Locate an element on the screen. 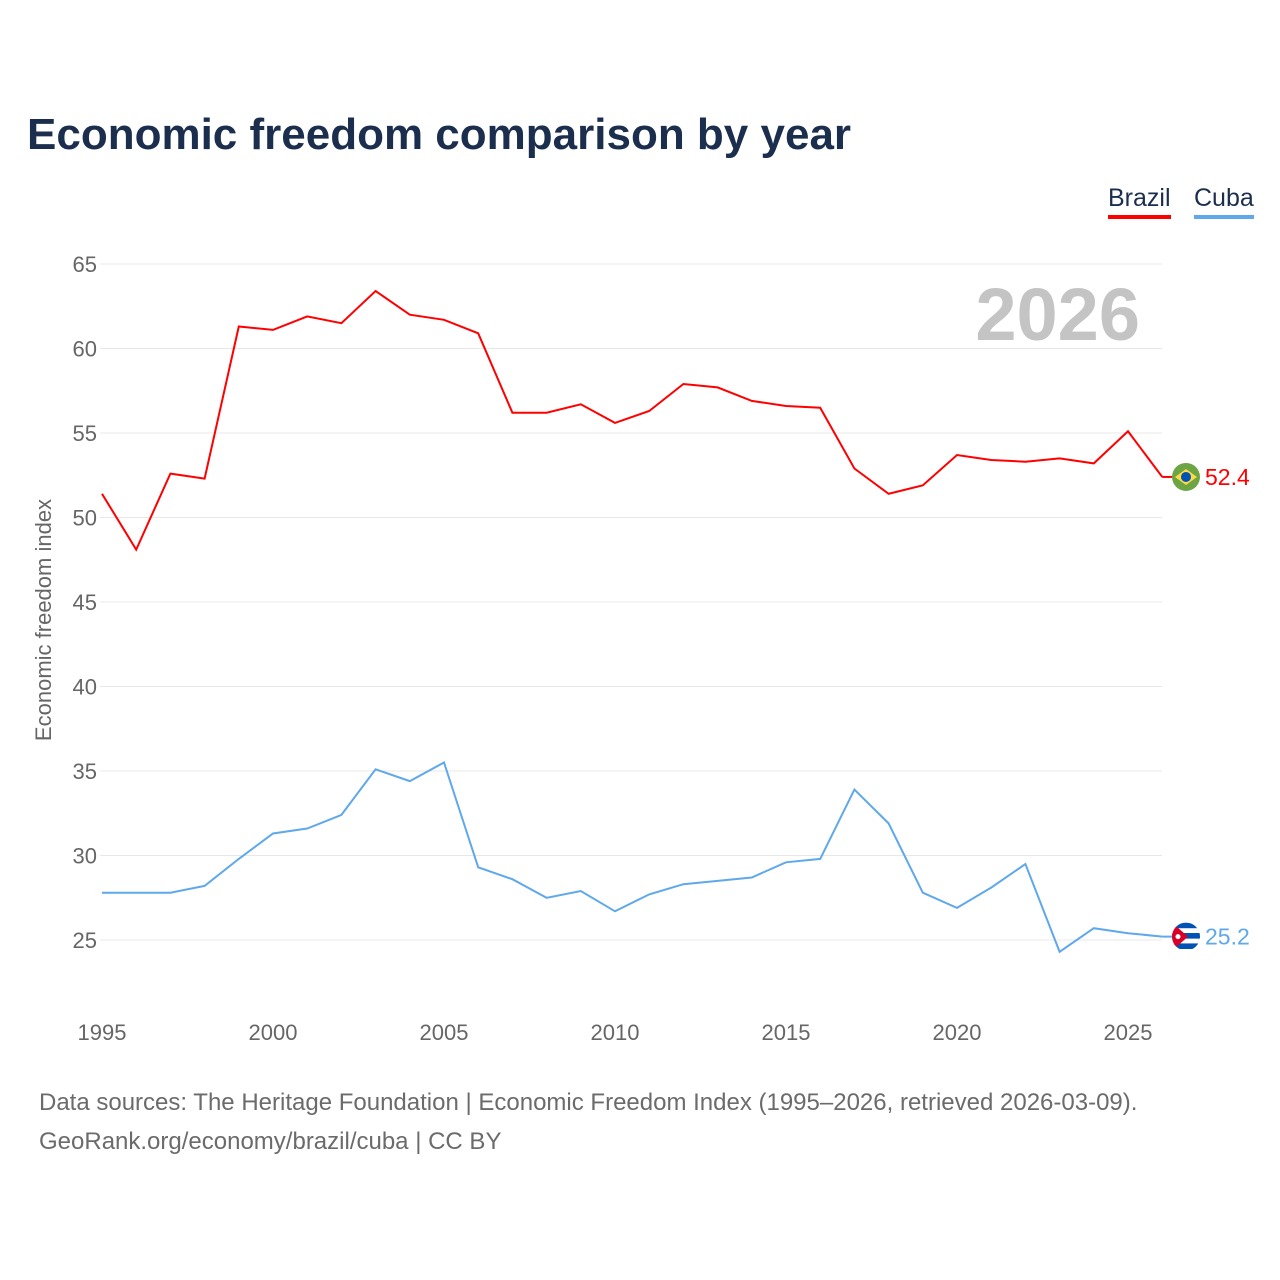  y-tick-label: 65 is located at coordinates (85, 264).